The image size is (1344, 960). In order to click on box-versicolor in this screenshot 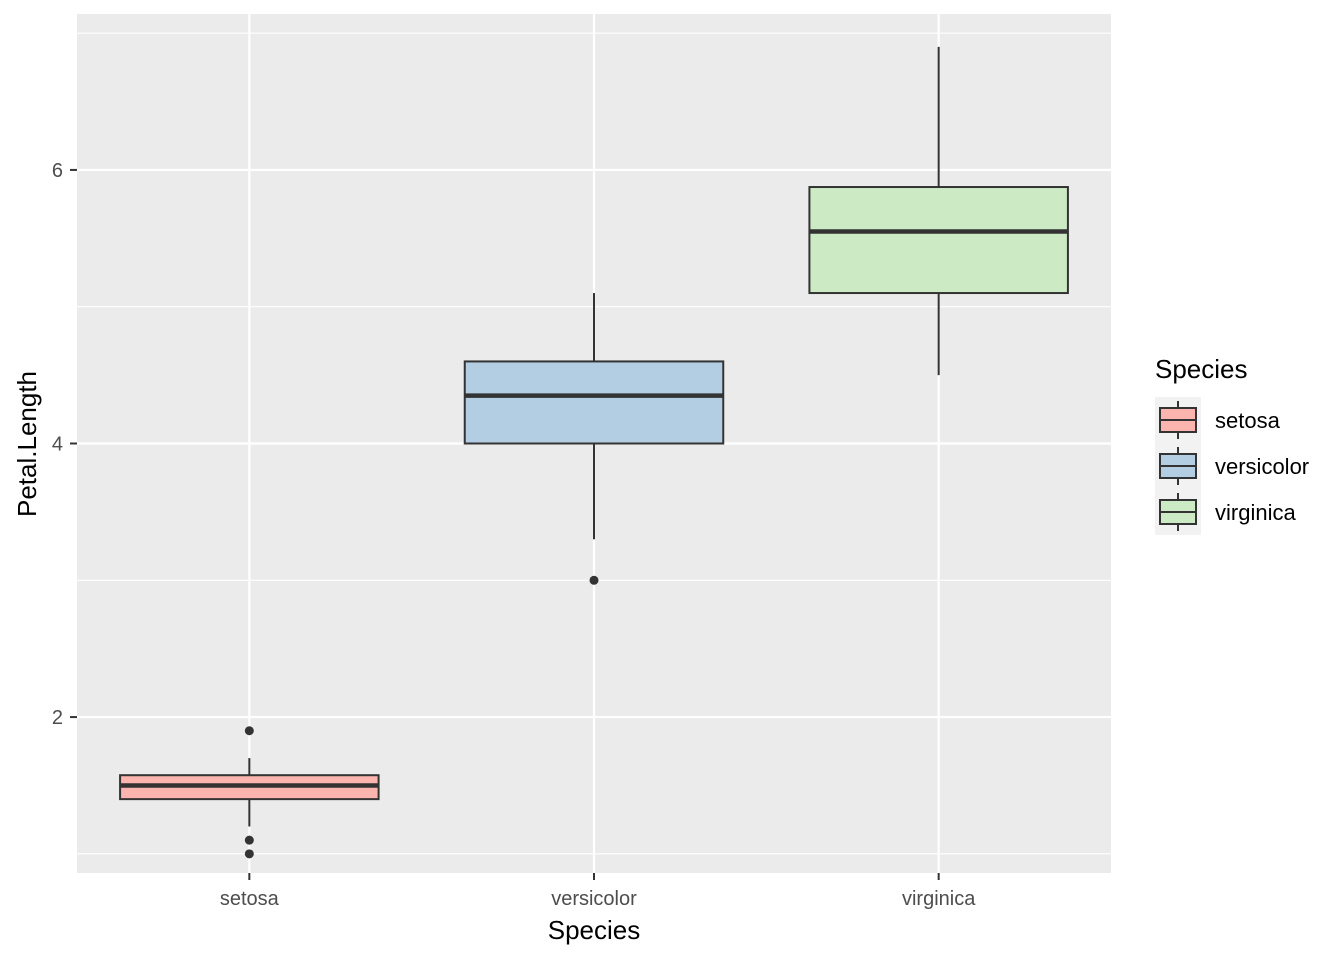, I will do `click(594, 439)`.